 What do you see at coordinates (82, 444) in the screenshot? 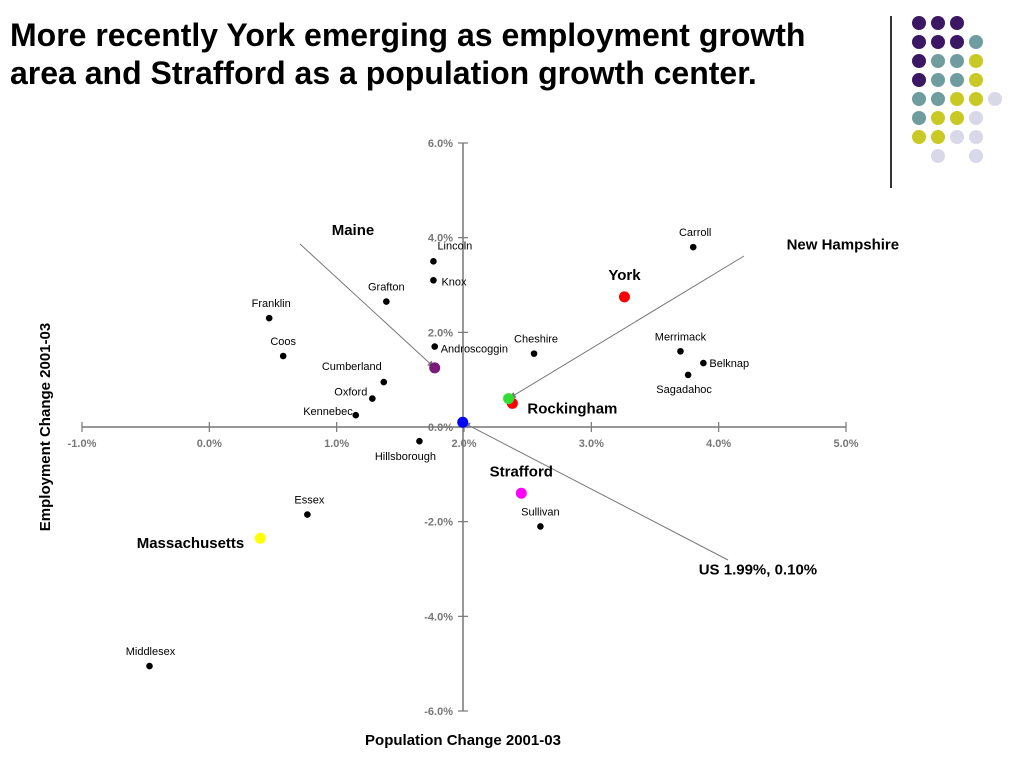
I see `x-tick-label: -1.0%` at bounding box center [82, 444].